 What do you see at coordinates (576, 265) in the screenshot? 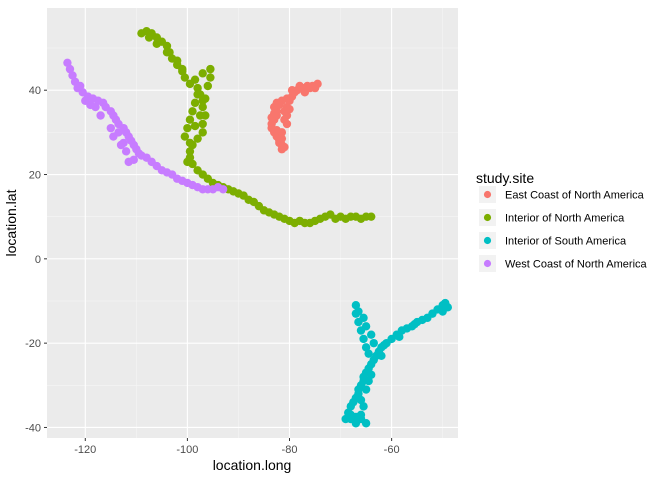
I see `legend-label: West Coast of North America` at bounding box center [576, 265].